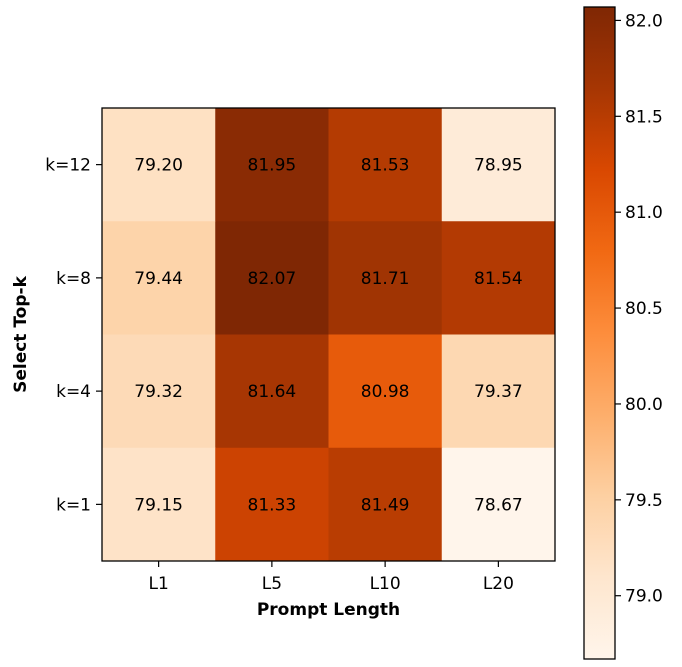 The image size is (682, 667). Describe the element at coordinates (21, 333) in the screenshot. I see `y-axis-title: Select Top-k` at that location.